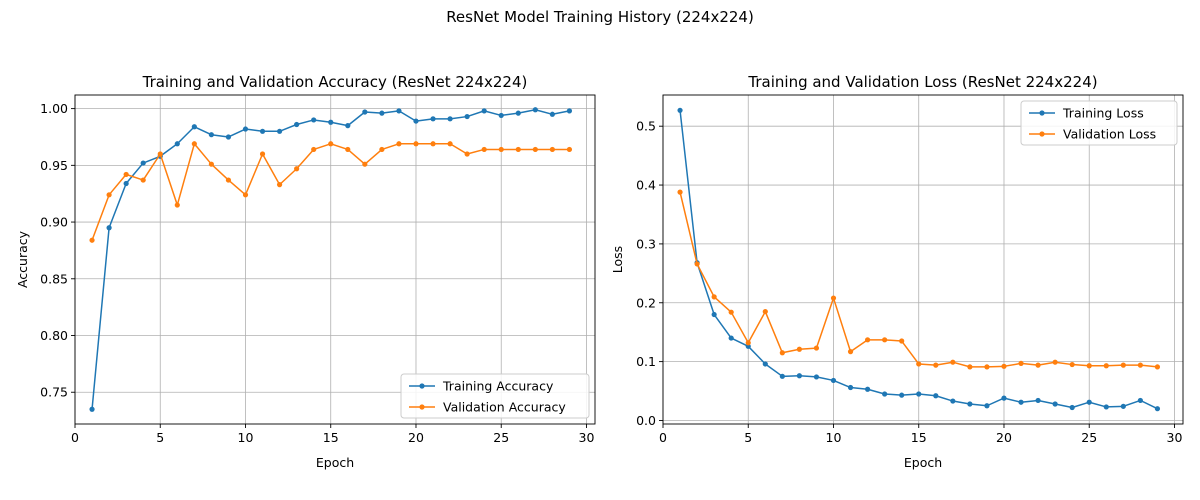  I want to click on legend: Training Loss Validation Loss, so click(1099, 123).